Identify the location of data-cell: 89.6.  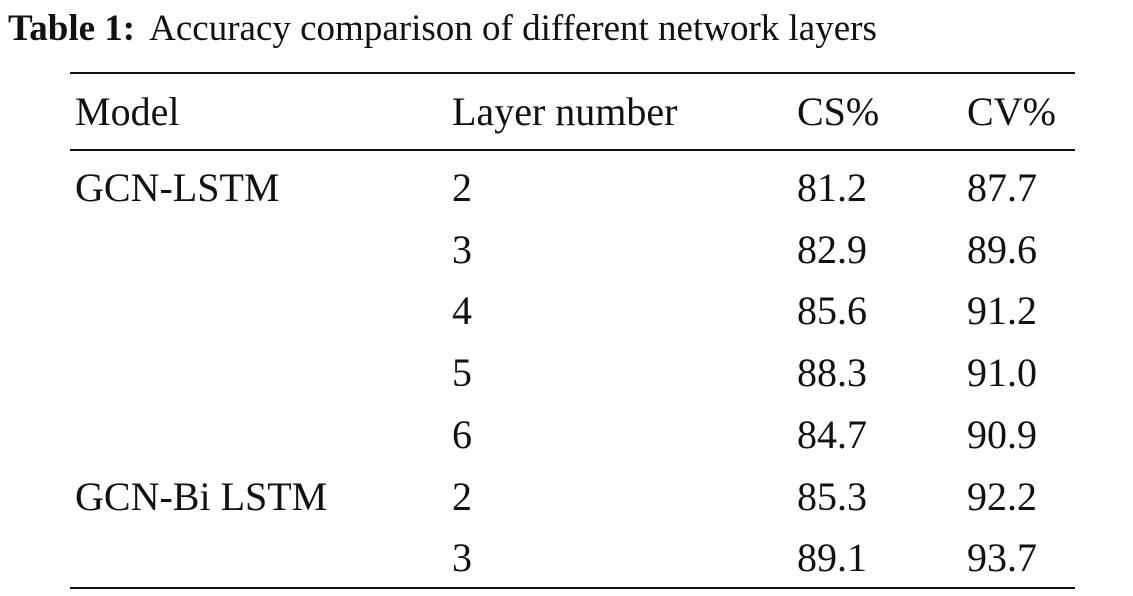
(1002, 249).